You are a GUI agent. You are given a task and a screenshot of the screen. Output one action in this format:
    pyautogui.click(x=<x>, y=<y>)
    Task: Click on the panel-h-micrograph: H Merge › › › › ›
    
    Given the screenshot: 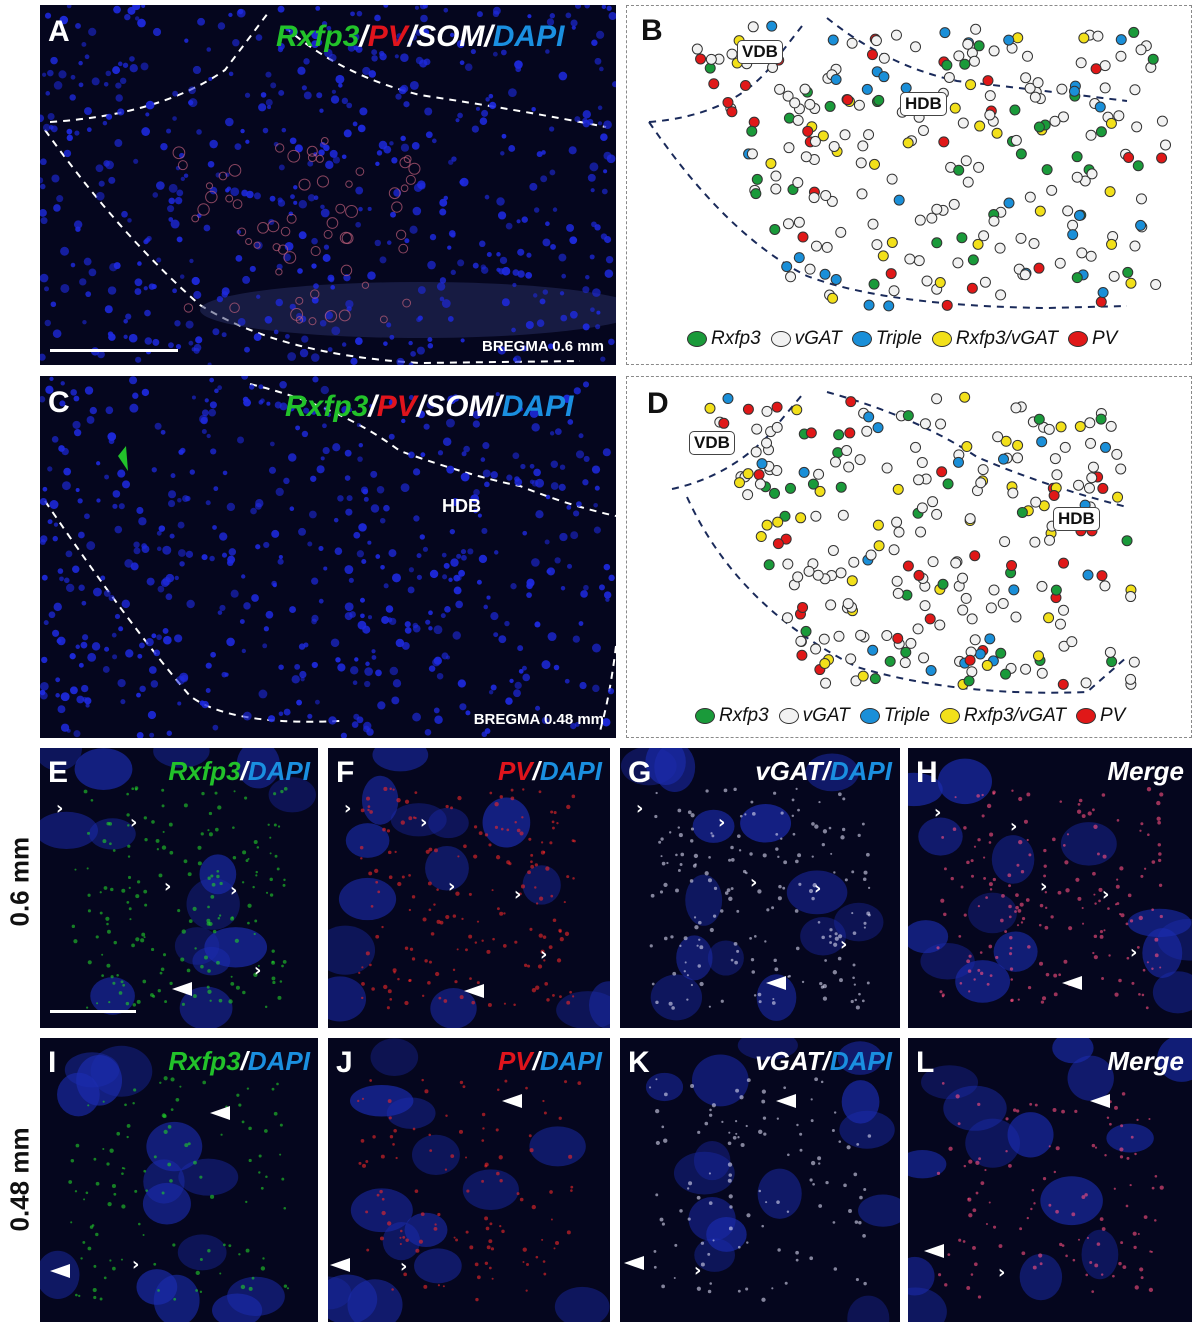 What is the action you would take?
    pyautogui.click(x=1050, y=888)
    